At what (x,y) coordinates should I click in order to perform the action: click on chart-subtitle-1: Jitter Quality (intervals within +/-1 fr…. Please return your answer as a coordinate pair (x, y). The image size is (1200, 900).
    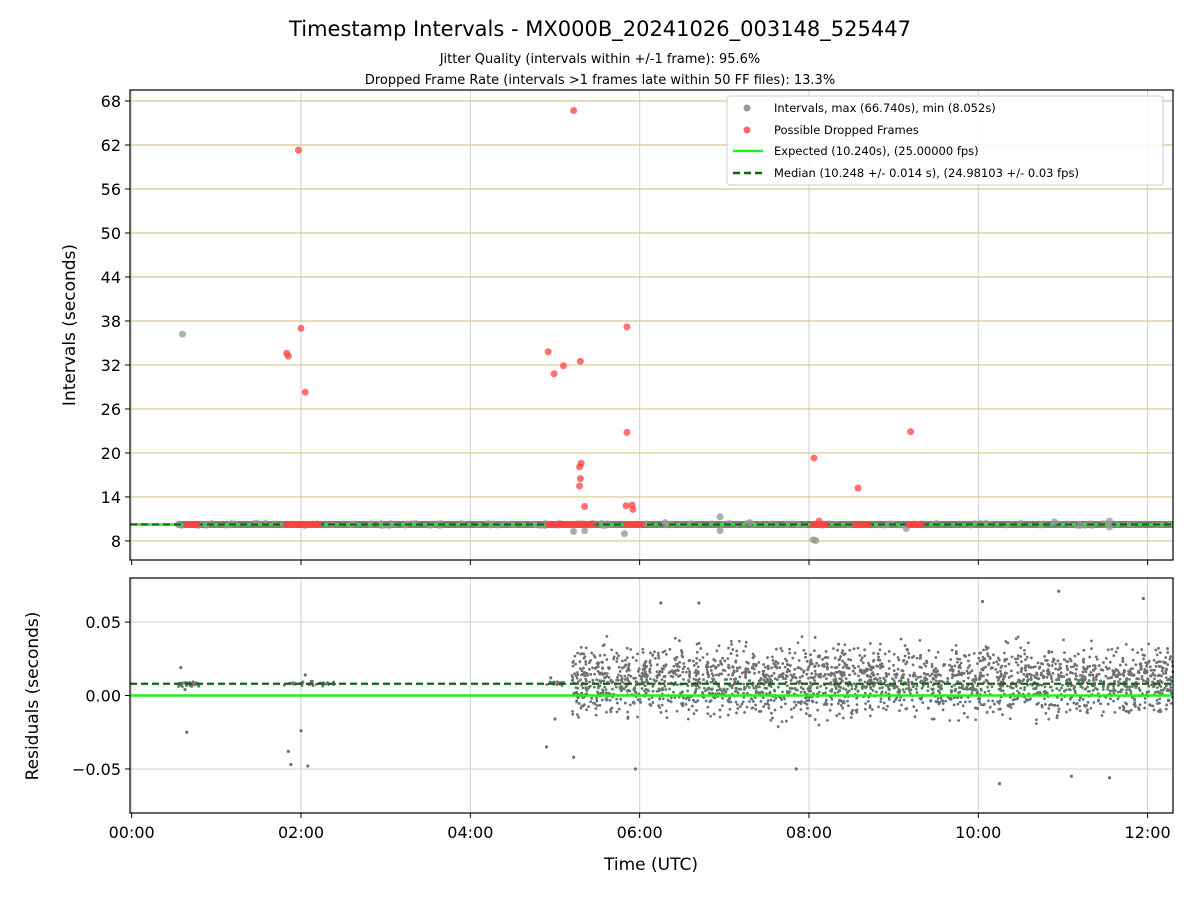
    Looking at the image, I should click on (600, 59).